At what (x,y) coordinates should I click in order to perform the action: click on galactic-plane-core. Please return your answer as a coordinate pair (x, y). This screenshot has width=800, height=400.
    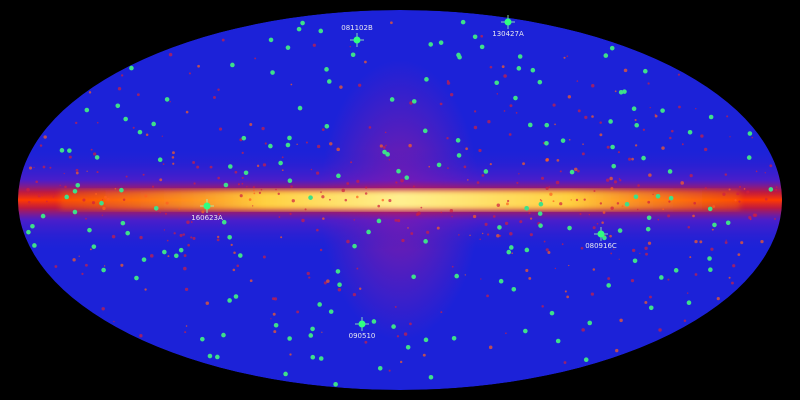
    Looking at the image, I should click on (400, 200).